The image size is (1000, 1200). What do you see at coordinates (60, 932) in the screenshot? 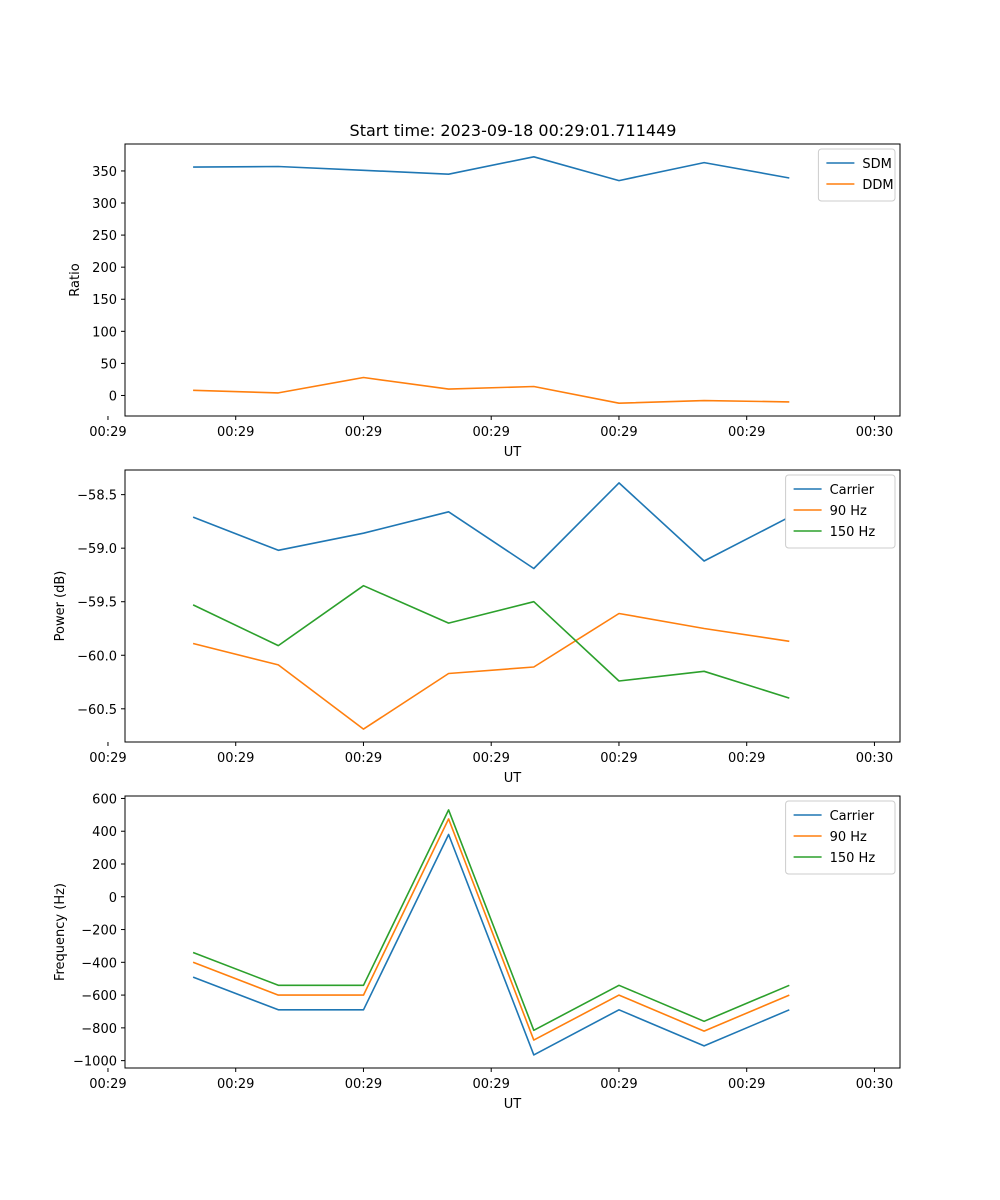
I see `frequency-y-axis-title: Frequency (Hz)` at bounding box center [60, 932].